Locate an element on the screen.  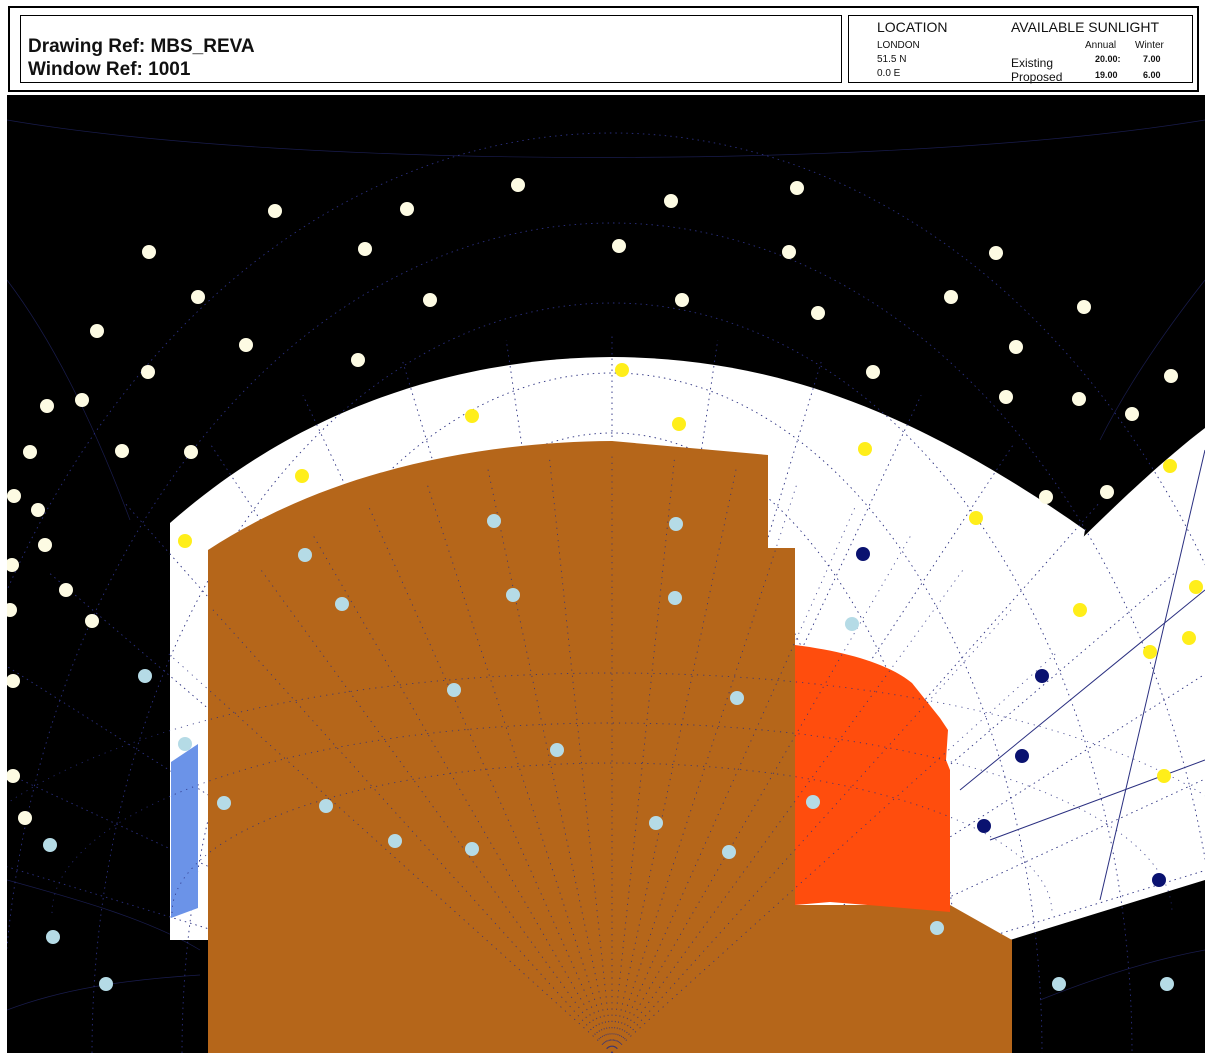
winter-column-header: Winter is located at coordinates (1149, 45).